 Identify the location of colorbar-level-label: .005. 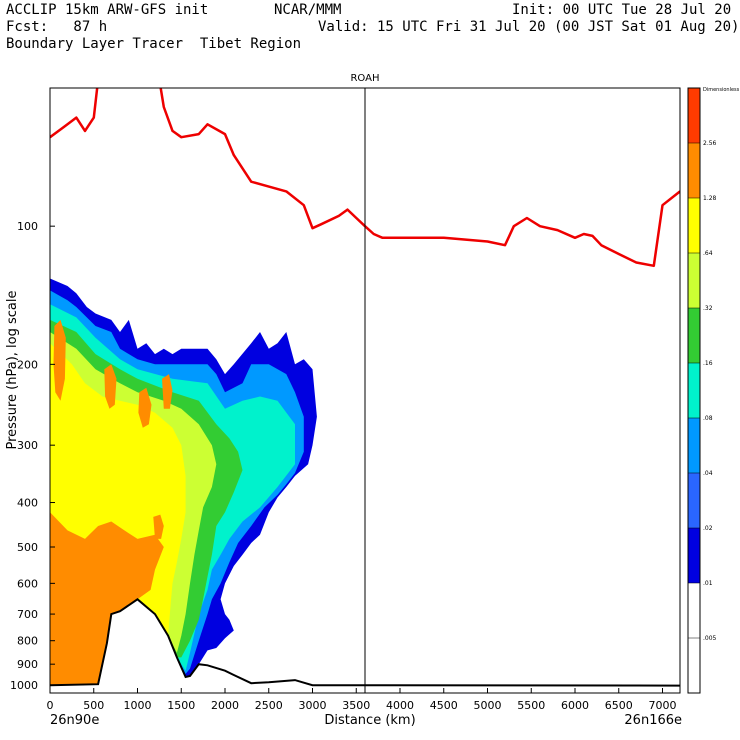
(710, 638).